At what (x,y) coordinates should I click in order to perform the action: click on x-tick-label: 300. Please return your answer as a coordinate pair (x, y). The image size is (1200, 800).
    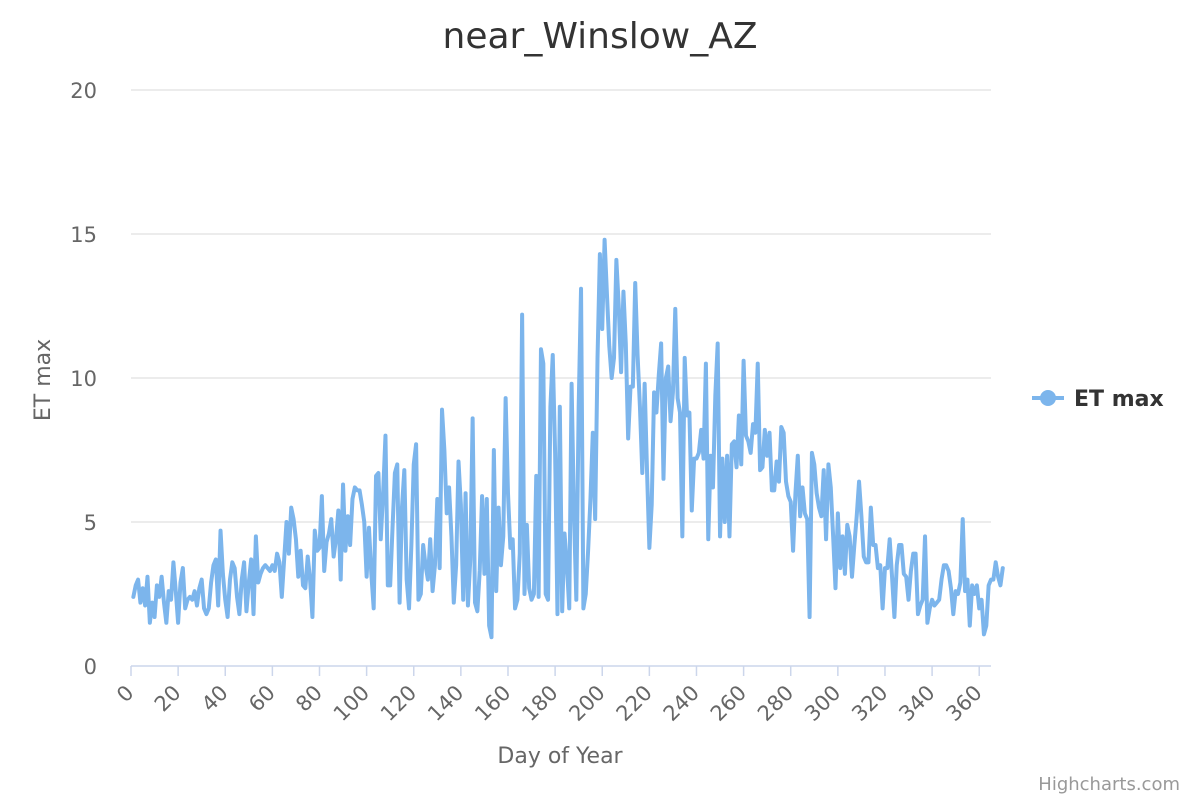
    Looking at the image, I should click on (822, 703).